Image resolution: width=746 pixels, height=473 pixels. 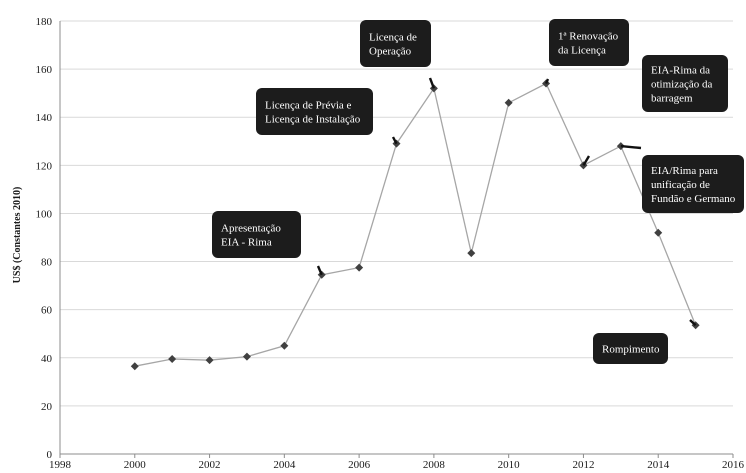 I want to click on annotation-callout: 1ª Renovação da Licença, so click(x=586, y=52).